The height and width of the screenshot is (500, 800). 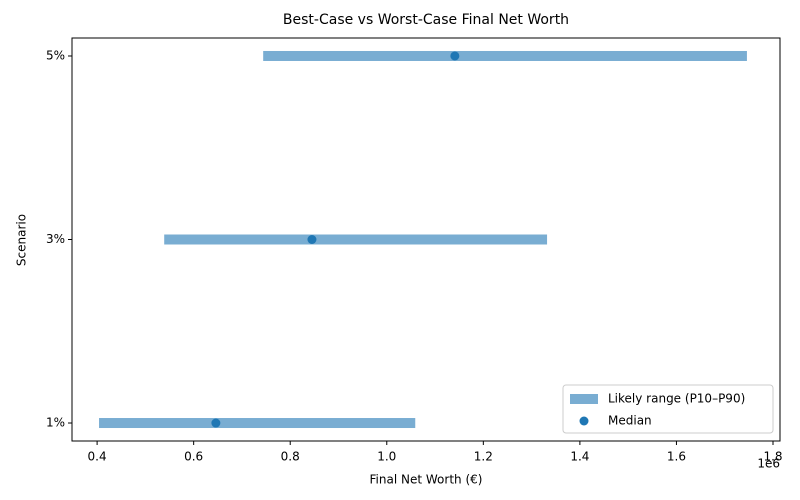 What do you see at coordinates (55, 239) in the screenshot?
I see `y-tick-label: 3%` at bounding box center [55, 239].